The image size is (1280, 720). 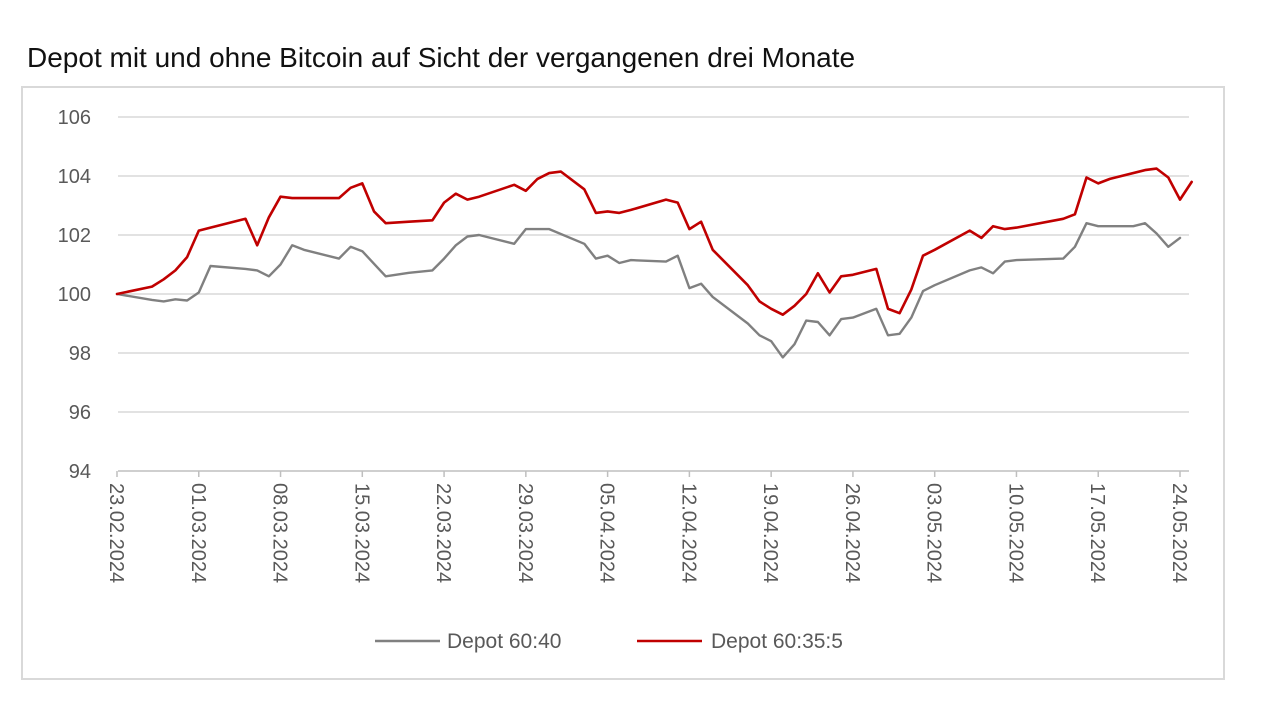 What do you see at coordinates (688, 533) in the screenshot?
I see `x-tick-label: 12.04.2024` at bounding box center [688, 533].